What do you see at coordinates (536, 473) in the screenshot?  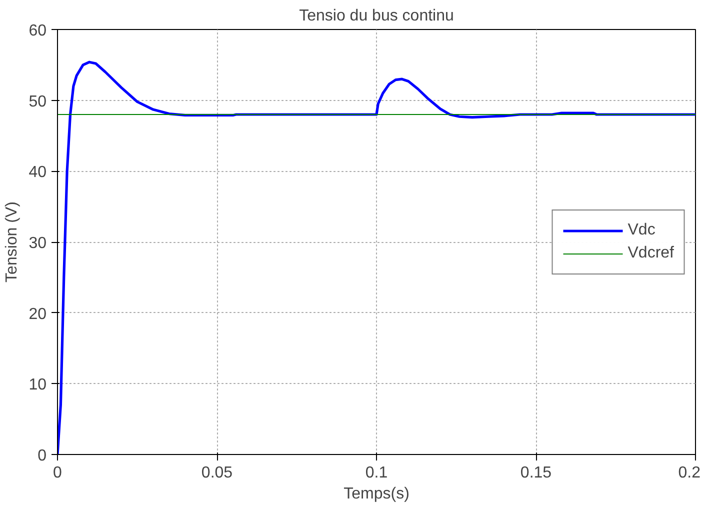 I see `x-tick-label: 0.15` at bounding box center [536, 473].